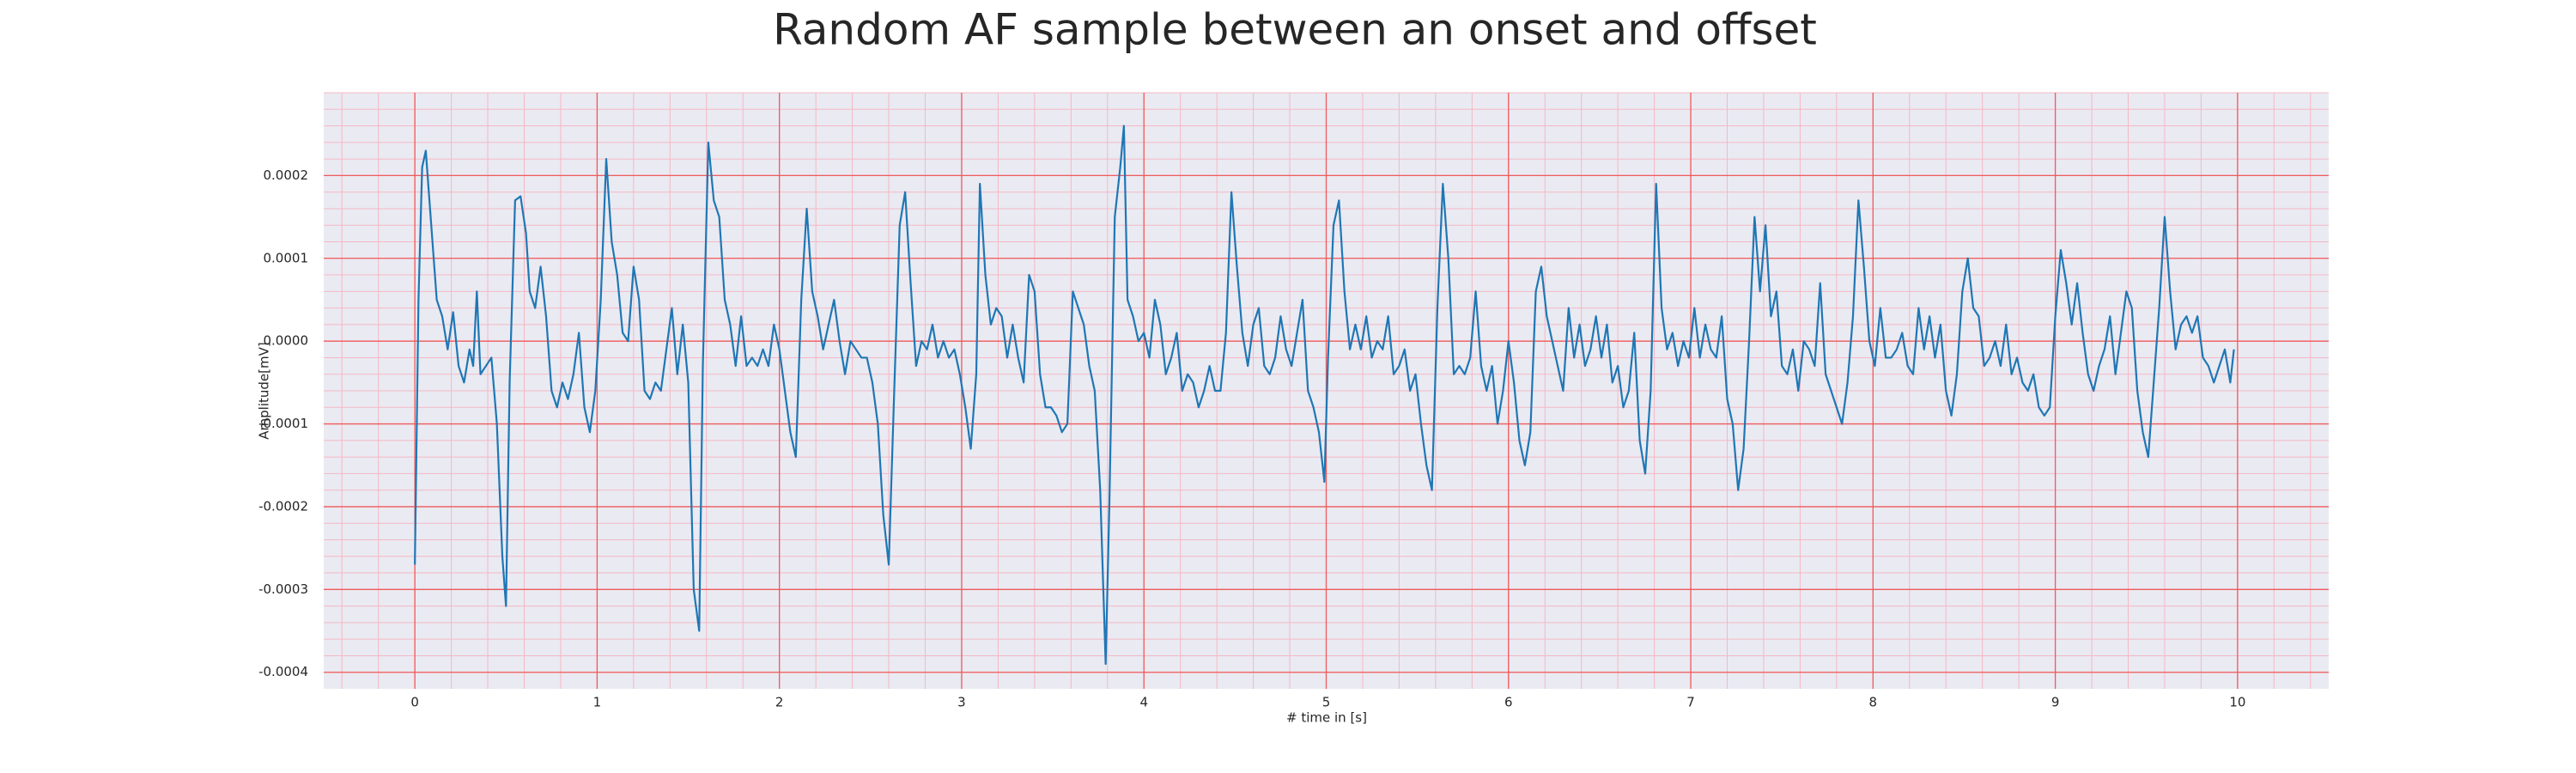 The height and width of the screenshot is (773, 2576). What do you see at coordinates (414, 702) in the screenshot?
I see `x-tick-label: 0` at bounding box center [414, 702].